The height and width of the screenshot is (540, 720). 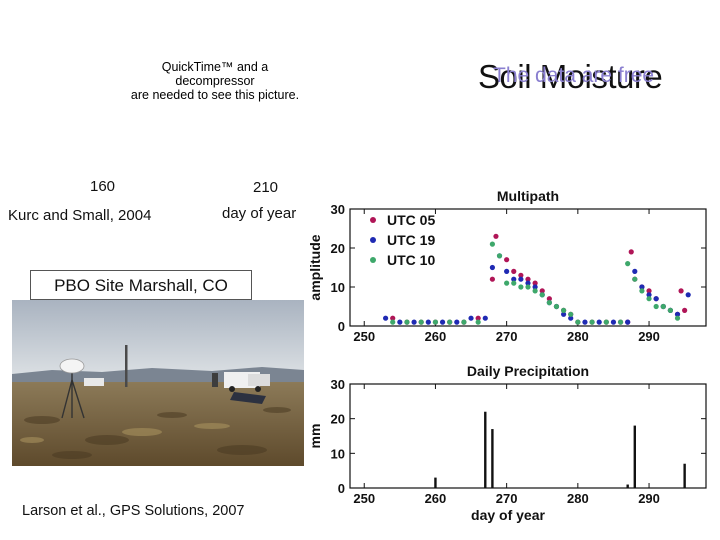 What do you see at coordinates (266, 187) in the screenshot?
I see `label-210: 210` at bounding box center [266, 187].